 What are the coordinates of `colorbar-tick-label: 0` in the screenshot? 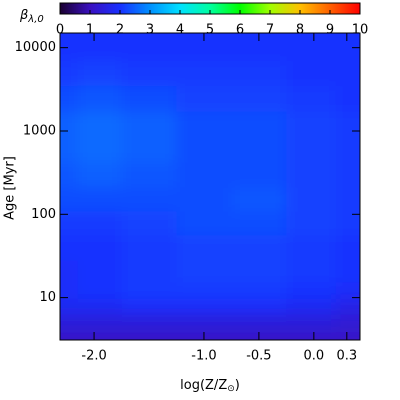 It's located at (60, 30).